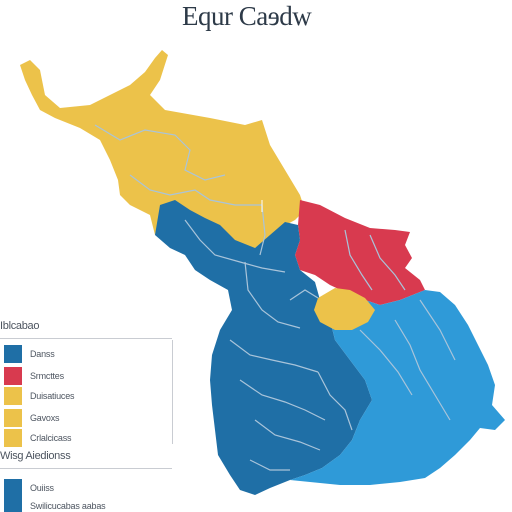 Image resolution: width=512 pixels, height=512 pixels. Describe the element at coordinates (86, 392) in the screenshot. I see `legend-box` at that location.